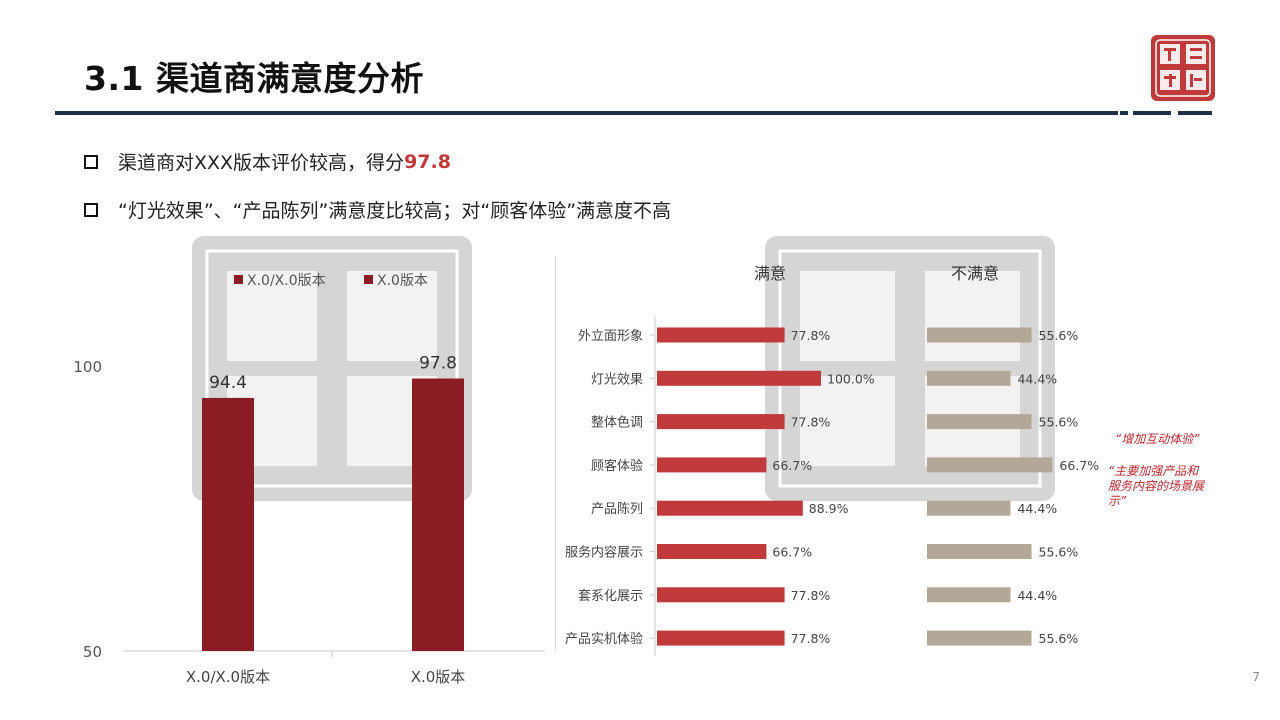  I want to click on bar-value-label: 97.8, so click(438, 364).